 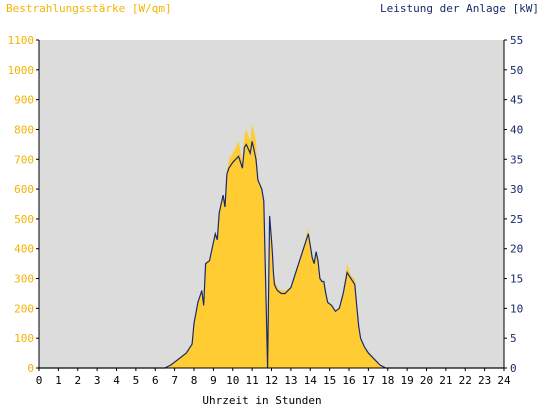 I want to click on left-y-tick-label: 700, so click(x=24, y=159).